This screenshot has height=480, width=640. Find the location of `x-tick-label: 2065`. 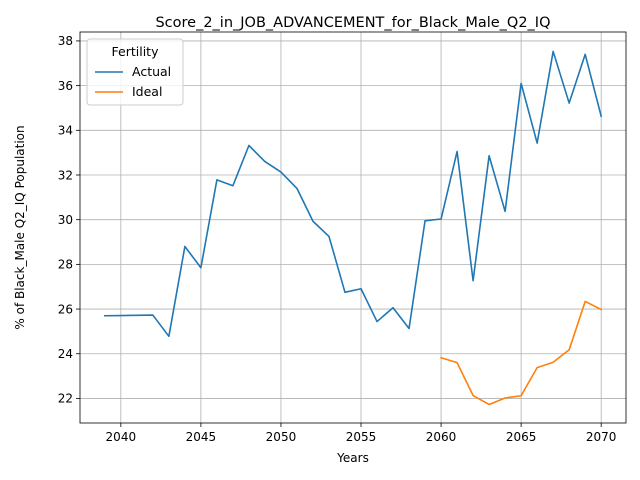

x-tick-label: 2065 is located at coordinates (521, 437).